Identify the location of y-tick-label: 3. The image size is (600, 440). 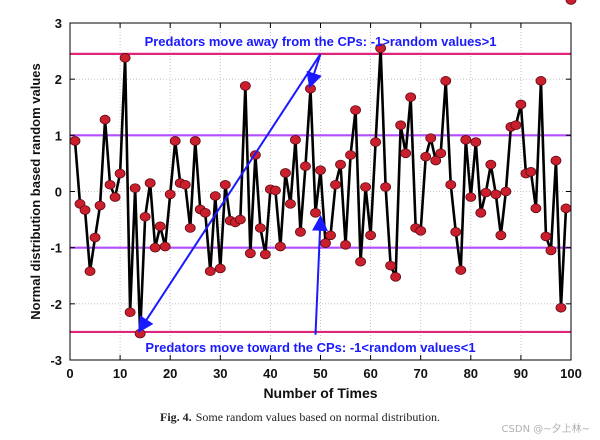
(58, 23).